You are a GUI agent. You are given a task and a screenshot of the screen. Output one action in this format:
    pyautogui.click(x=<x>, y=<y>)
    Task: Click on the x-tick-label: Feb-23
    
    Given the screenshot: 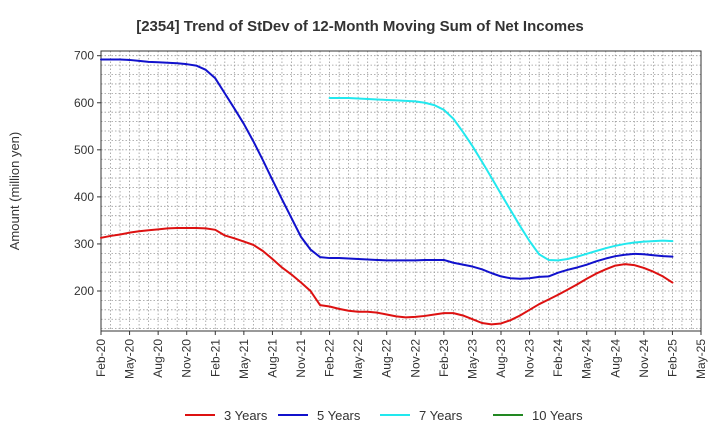 What is the action you would take?
    pyautogui.click(x=444, y=358)
    